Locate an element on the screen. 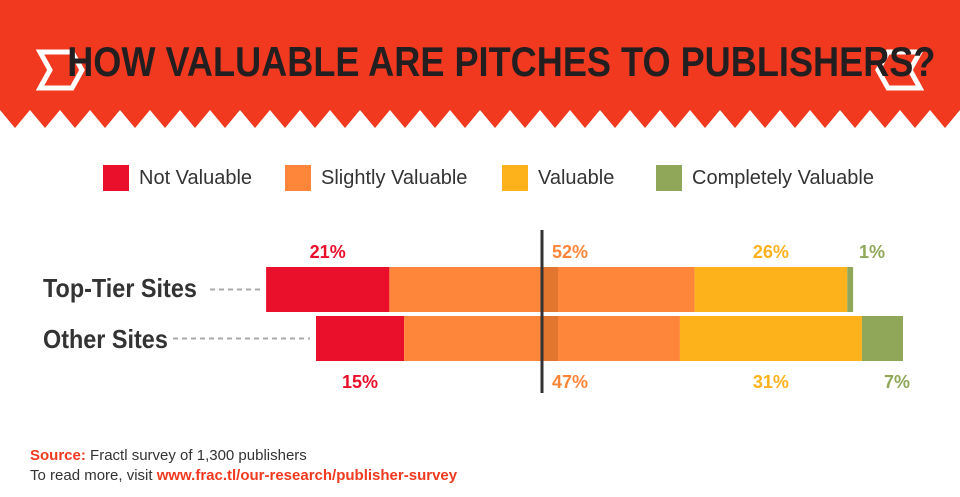  data-label-completely-valuable-top-tier: 1% is located at coordinates (872, 252).